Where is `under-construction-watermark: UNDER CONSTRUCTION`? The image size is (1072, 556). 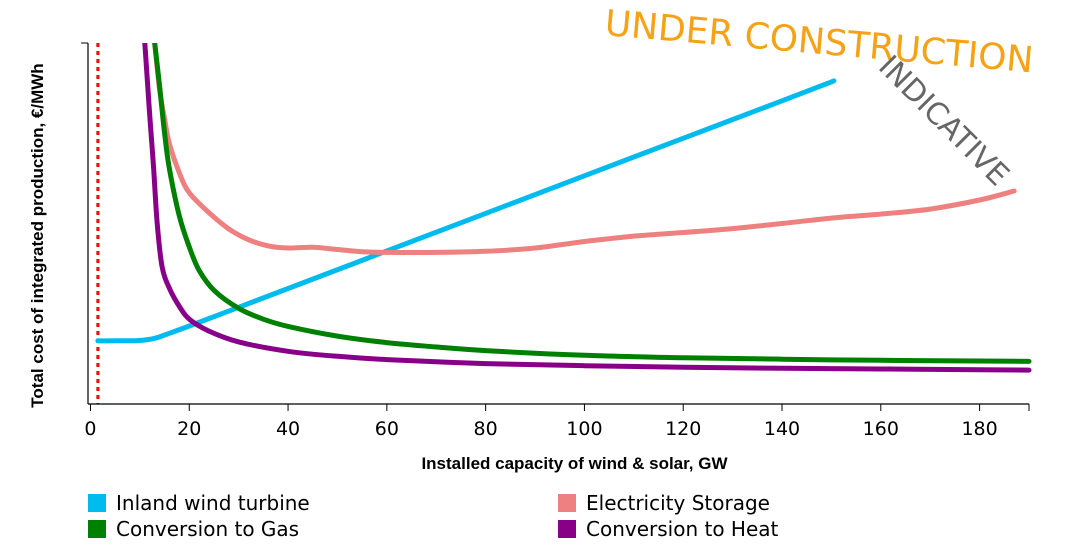
under-construction-watermark: UNDER CONSTRUCTION is located at coordinates (819, 42).